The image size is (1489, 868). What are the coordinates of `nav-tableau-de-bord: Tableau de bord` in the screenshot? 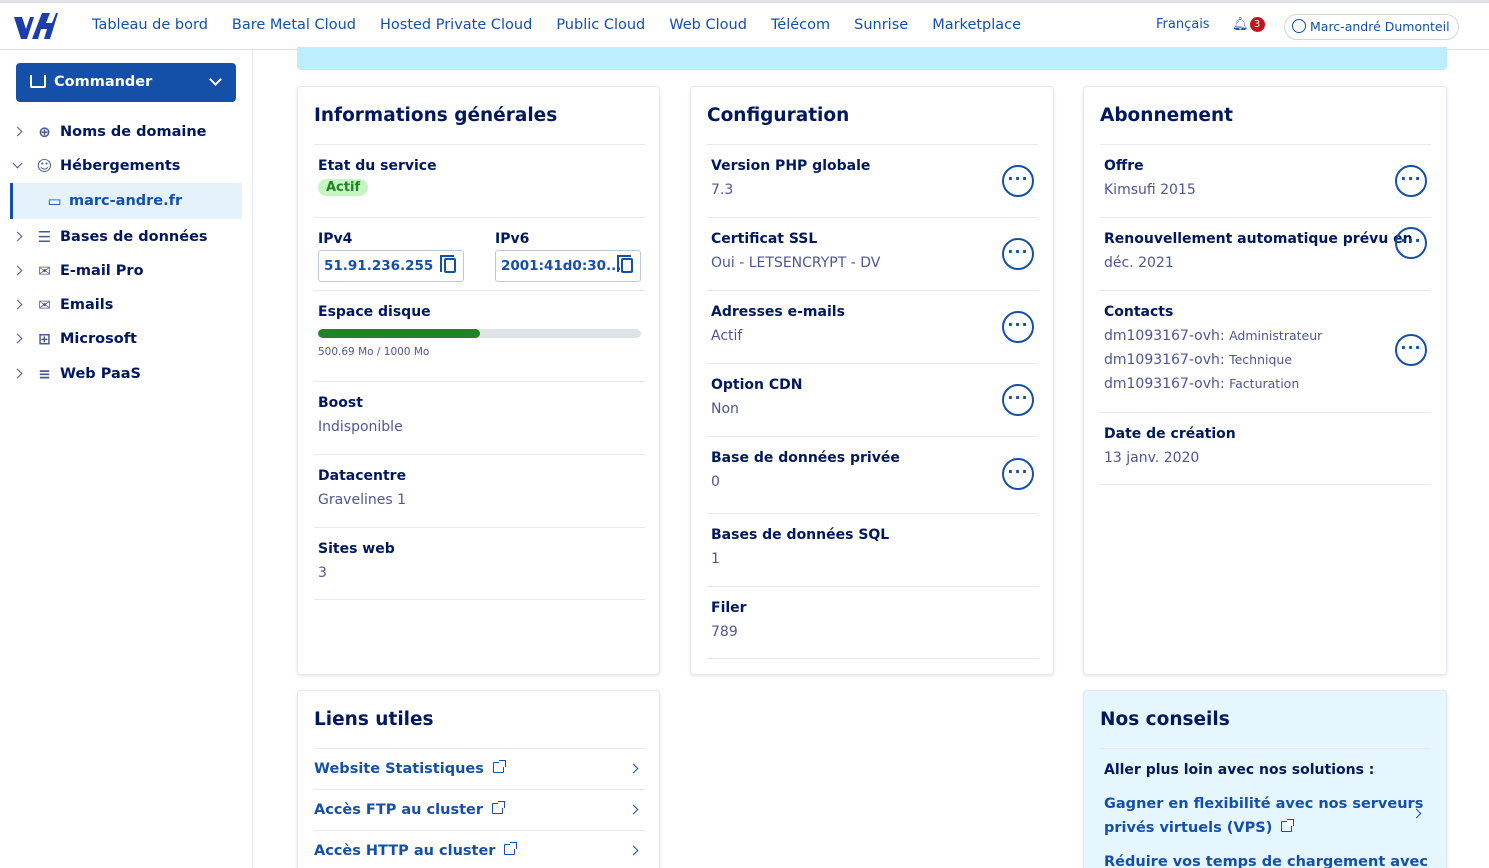 It's located at (150, 25).